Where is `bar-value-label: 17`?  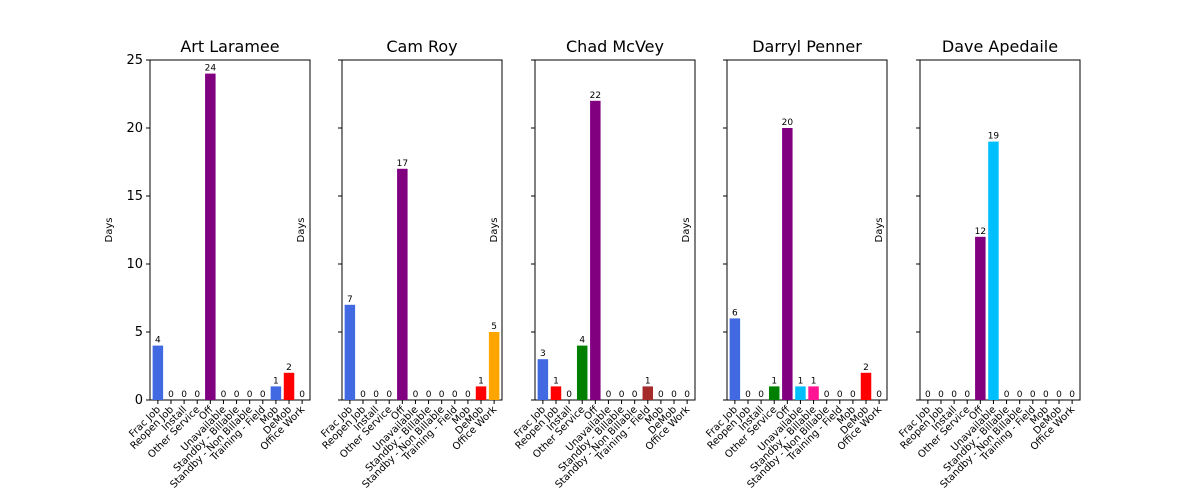 bar-value-label: 17 is located at coordinates (402, 164).